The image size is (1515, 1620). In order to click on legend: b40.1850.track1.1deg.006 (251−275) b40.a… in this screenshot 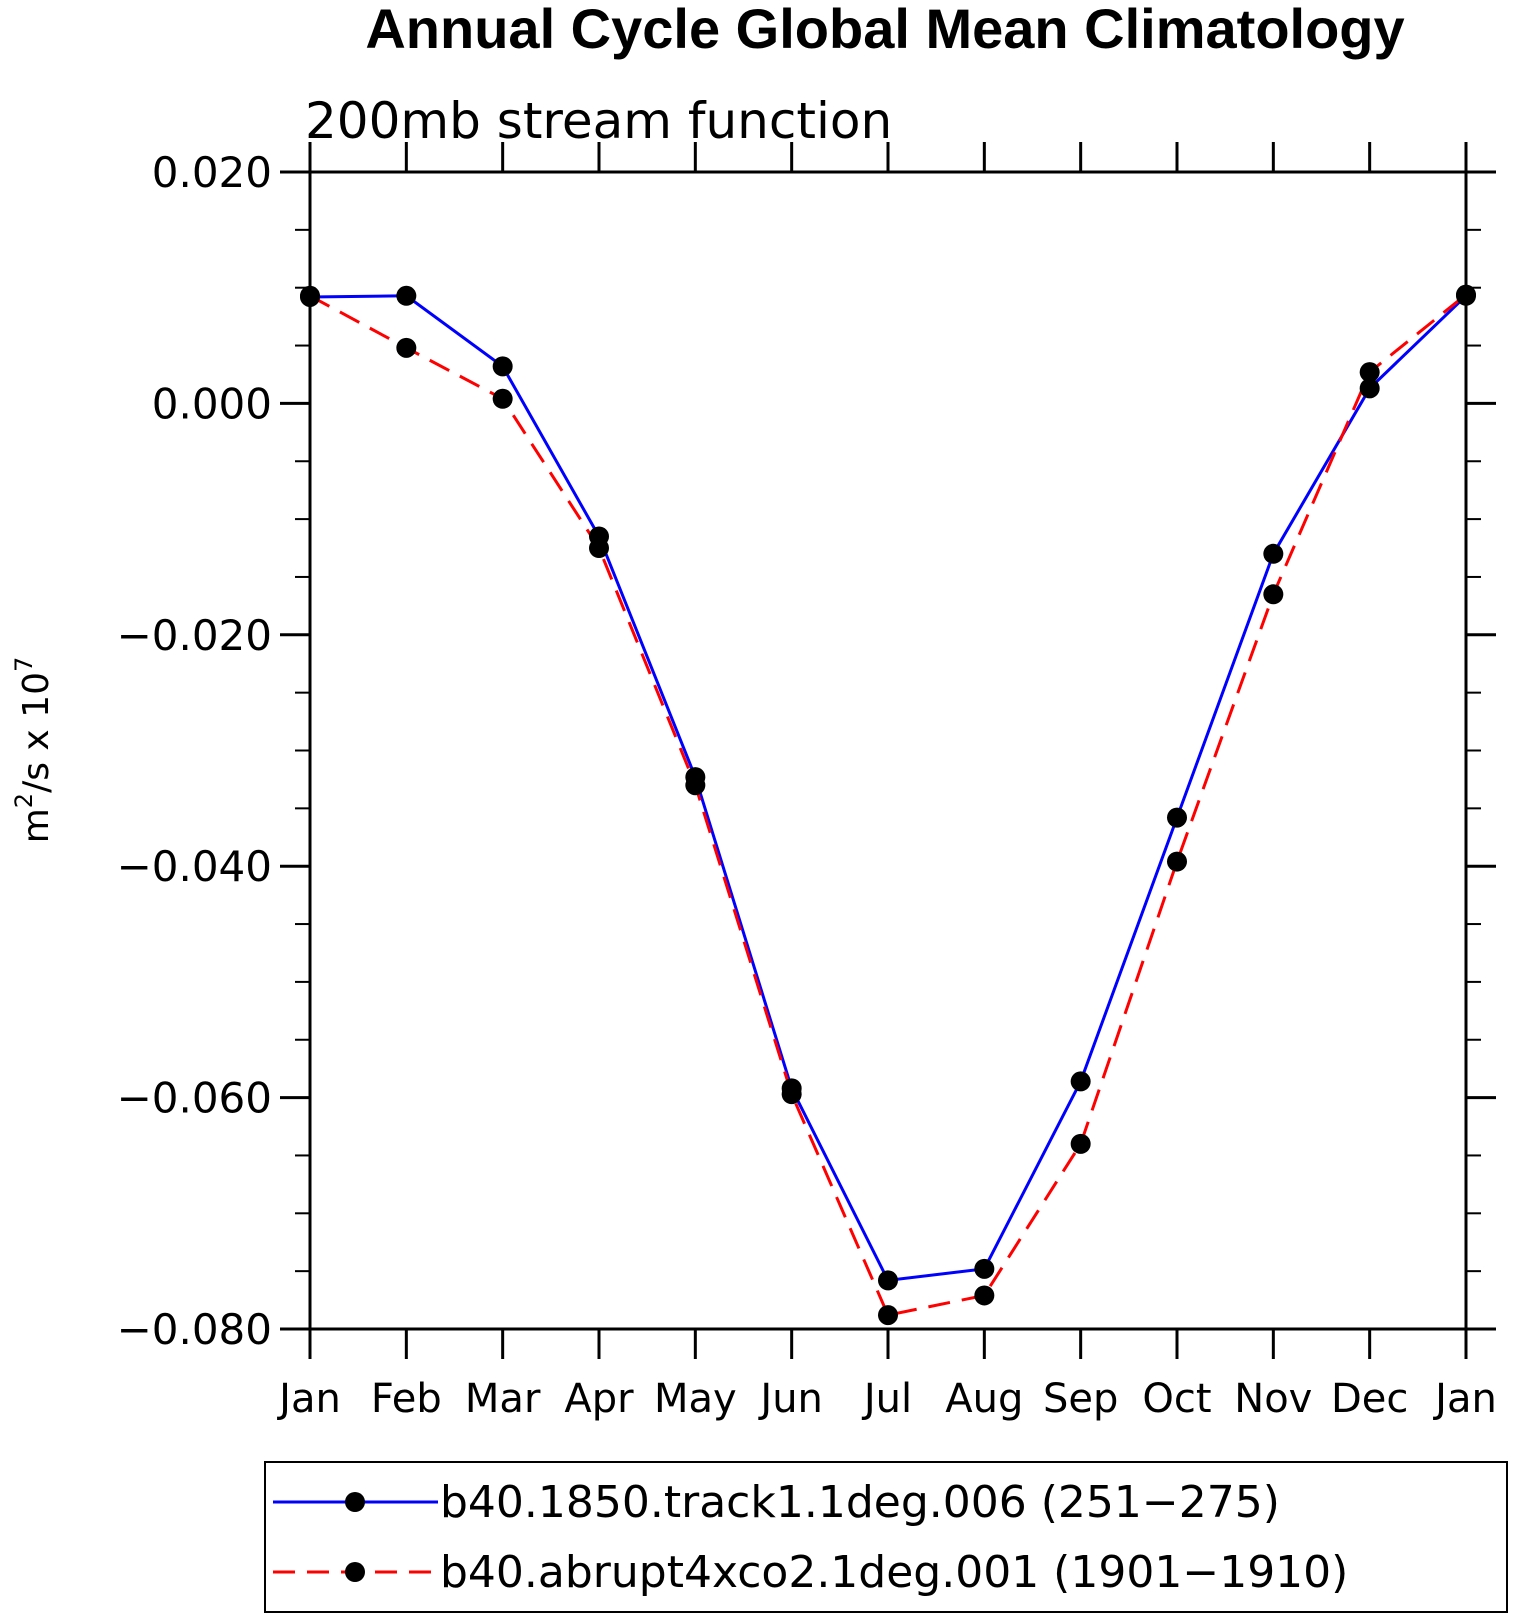, I will do `click(886, 1537)`.